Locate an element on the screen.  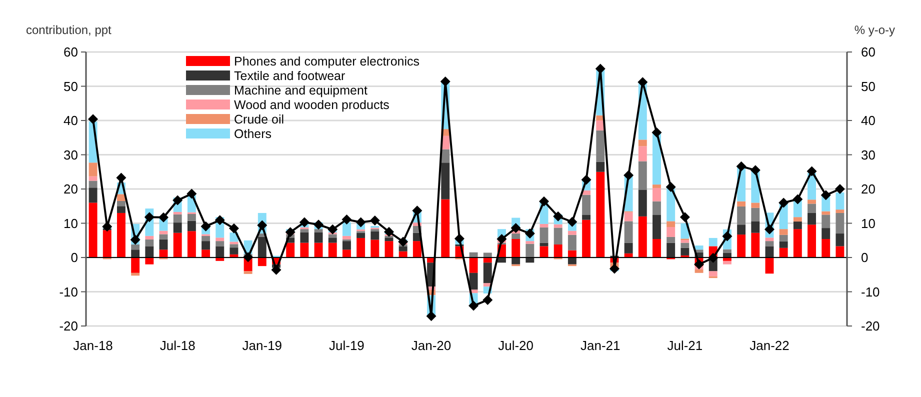
y2-axis-title: % y-o-y is located at coordinates (874, 30).